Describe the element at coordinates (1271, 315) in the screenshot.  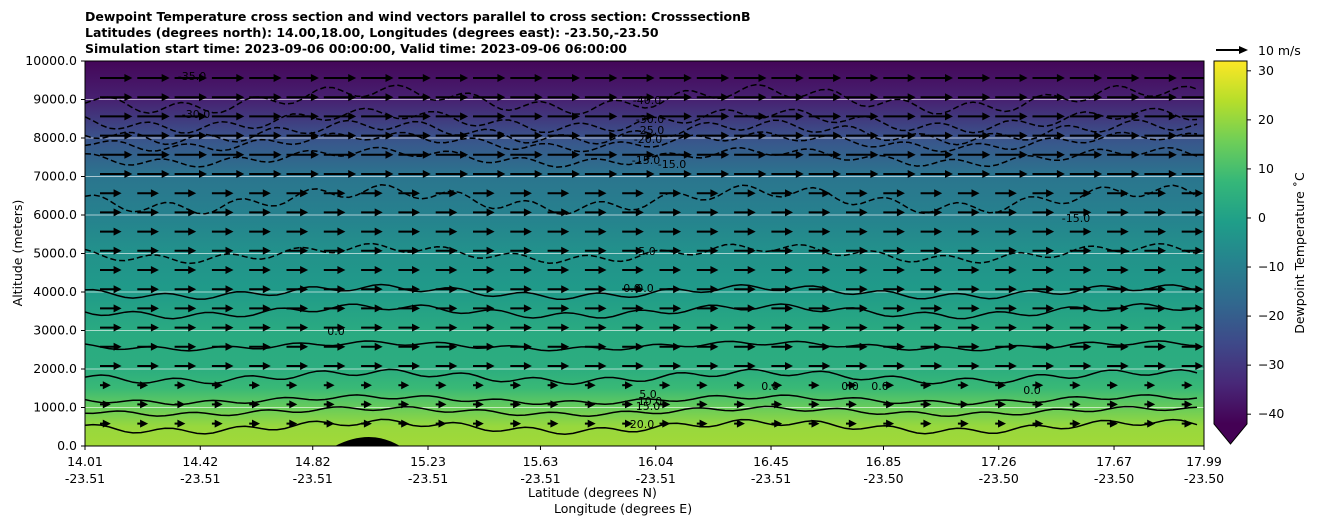
I see `colorbar-tick-label: −20` at that location.